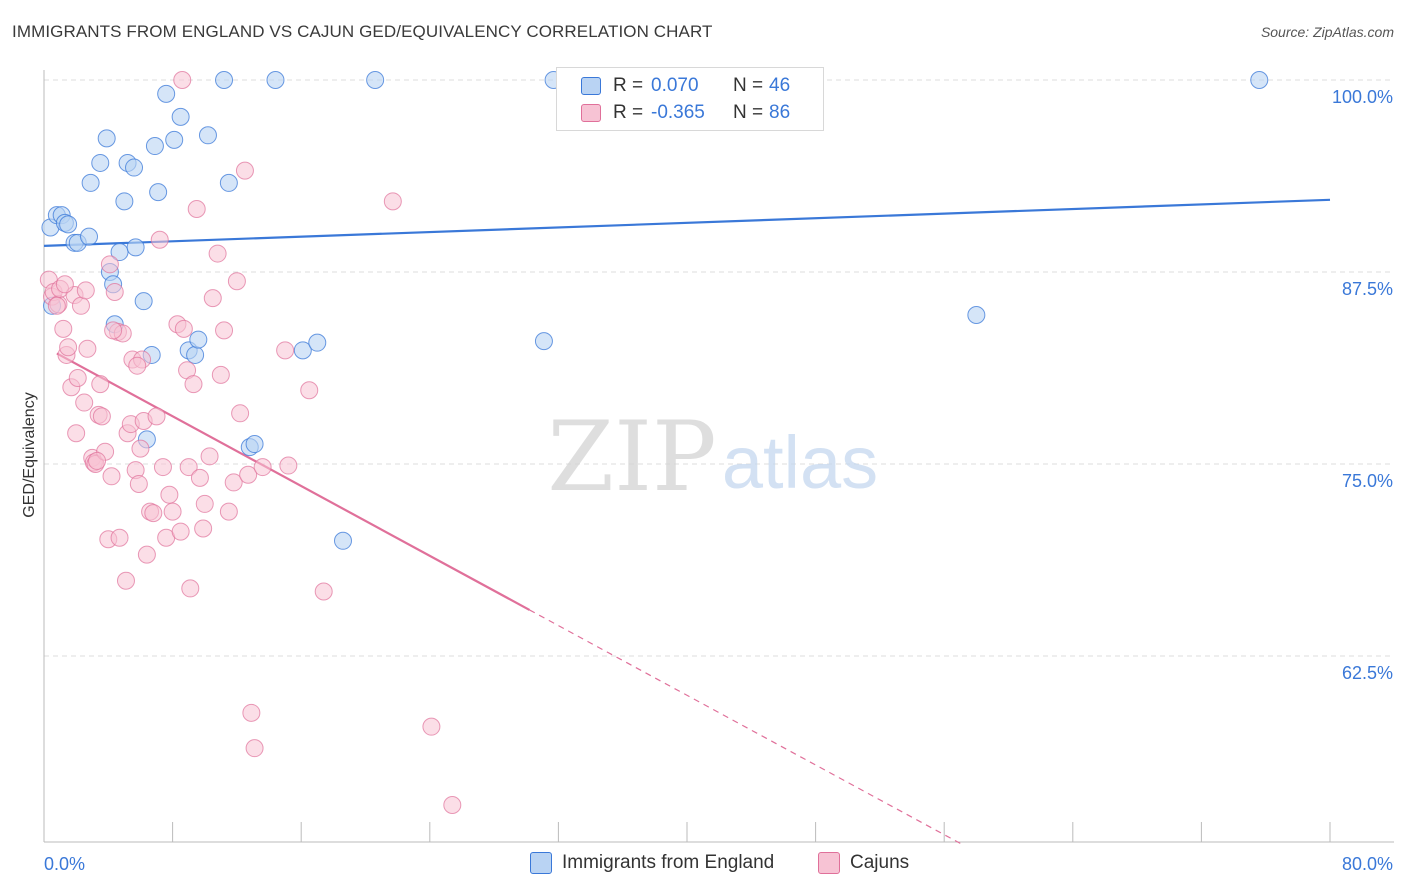 Image resolution: width=1406 pixels, height=892 pixels. What do you see at coordinates (675, 85) in the screenshot?
I see `legend-r-value: 0.070` at bounding box center [675, 85].